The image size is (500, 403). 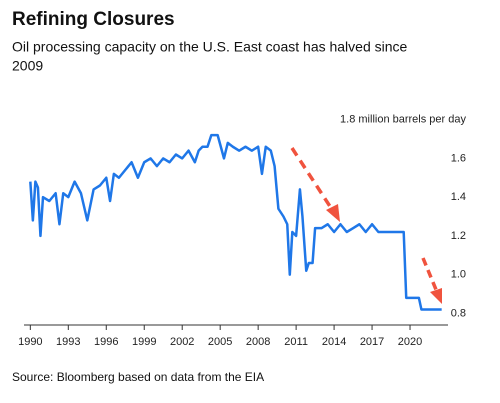 What do you see at coordinates (258, 342) in the screenshot?
I see `x-tick-label: 2008` at bounding box center [258, 342].